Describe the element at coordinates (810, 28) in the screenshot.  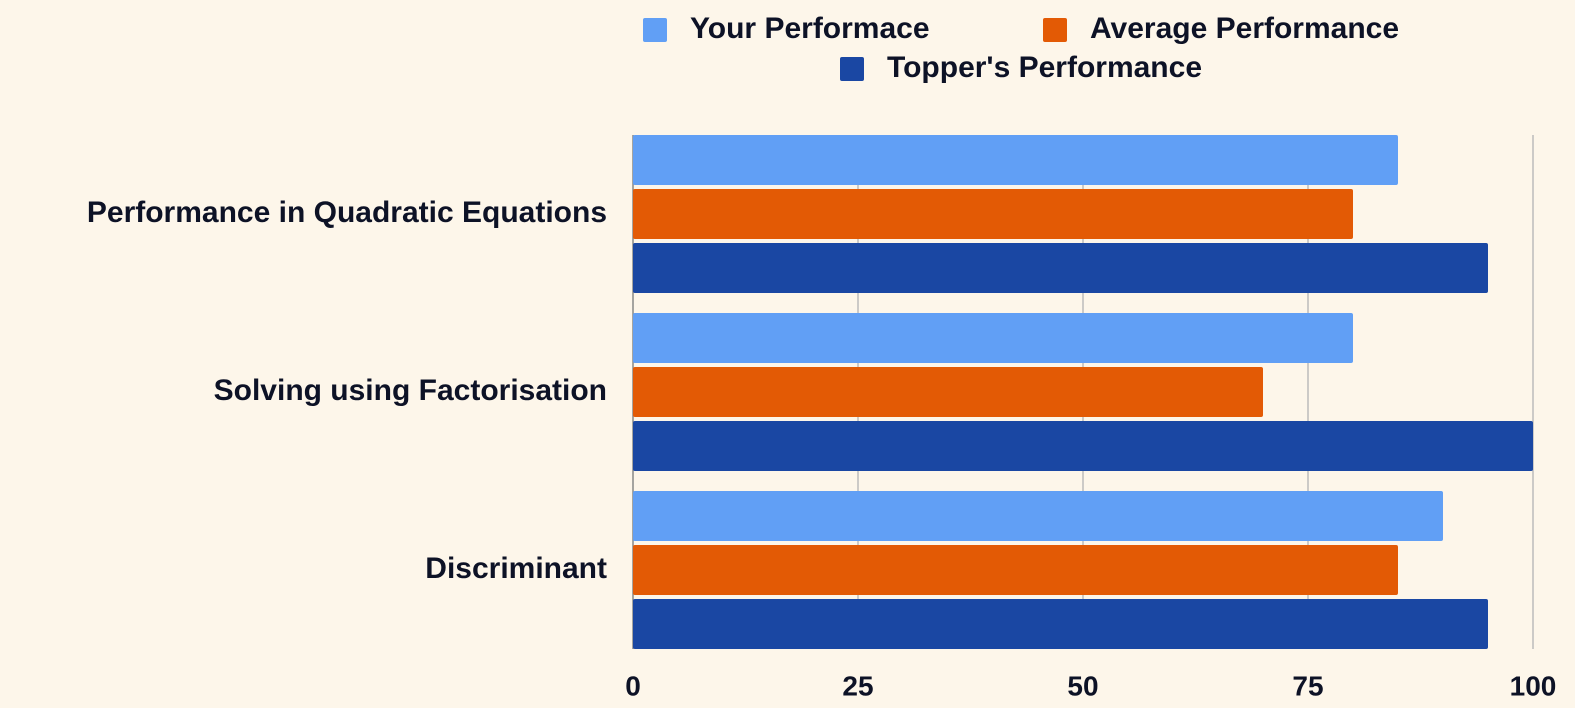
I see `legend-label: Your Performace` at that location.